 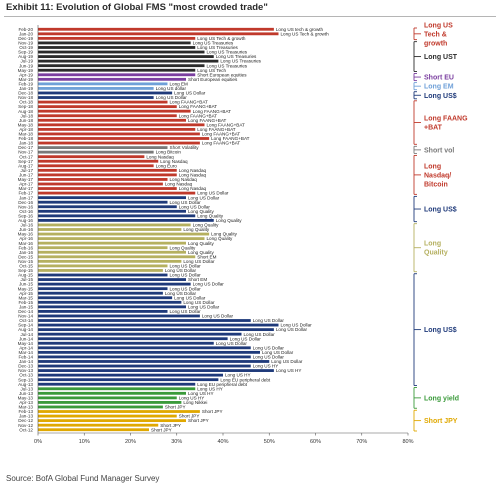 I want to click on y-tick-label: Oct-17, so click(x=26, y=156).